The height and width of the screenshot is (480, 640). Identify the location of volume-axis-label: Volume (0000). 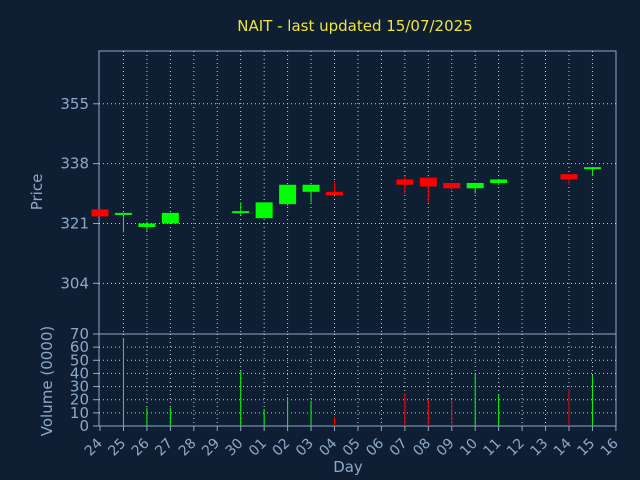
(47, 381).